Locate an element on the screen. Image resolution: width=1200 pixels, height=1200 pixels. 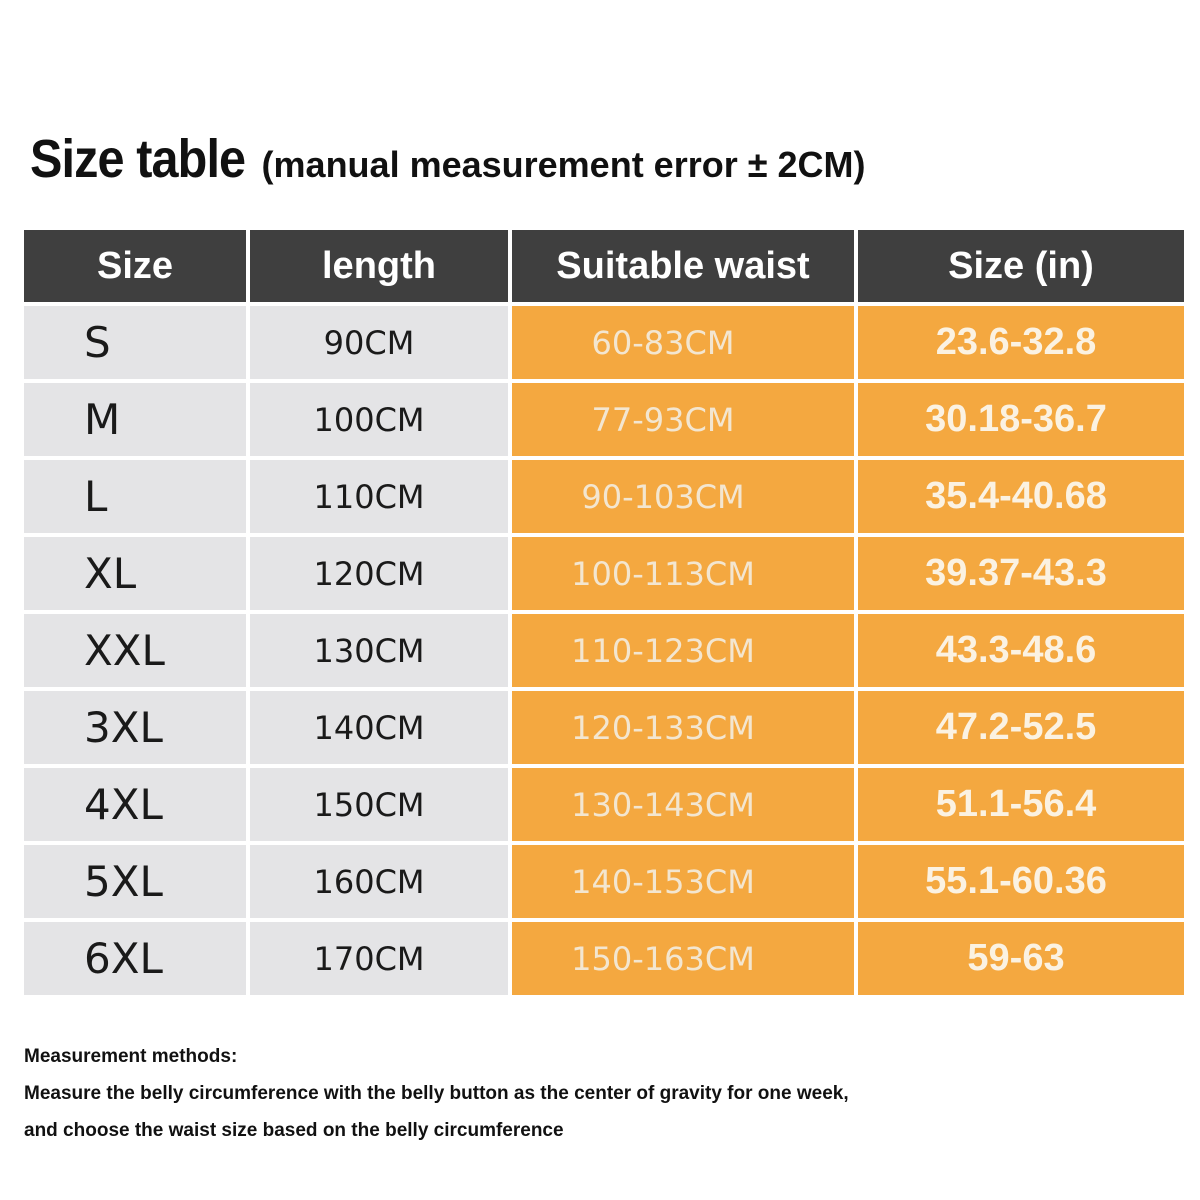
cell-length: 150CM is located at coordinates (379, 804).